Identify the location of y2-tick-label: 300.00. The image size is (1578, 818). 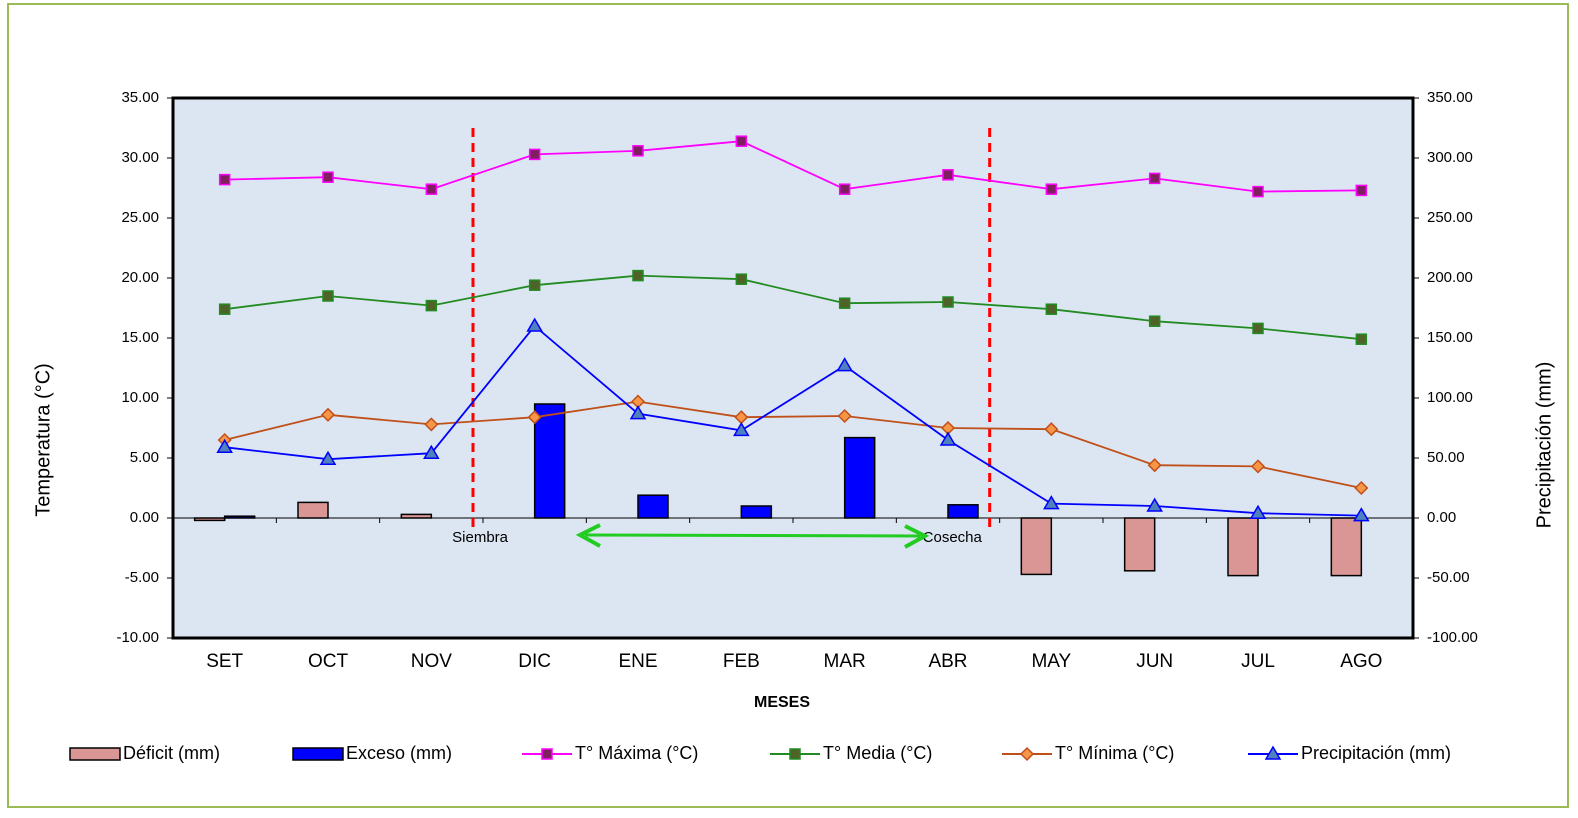
(1450, 157).